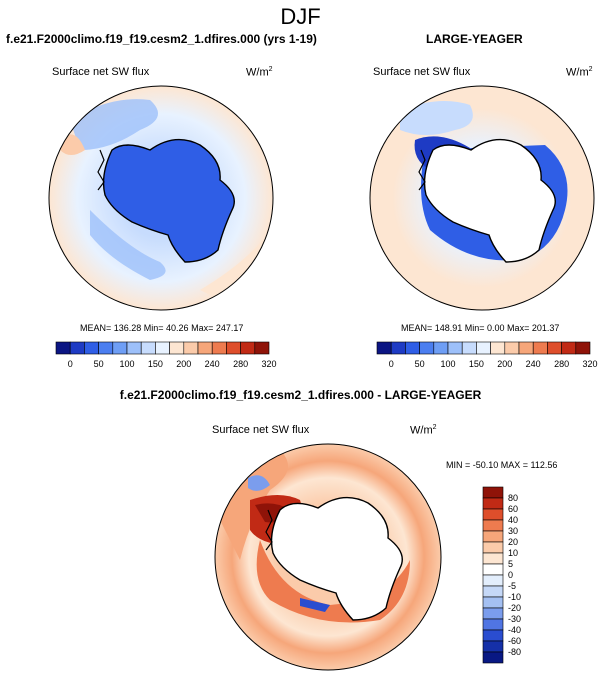  I want to click on panel1-colorbar-tick: 50, so click(99, 364).